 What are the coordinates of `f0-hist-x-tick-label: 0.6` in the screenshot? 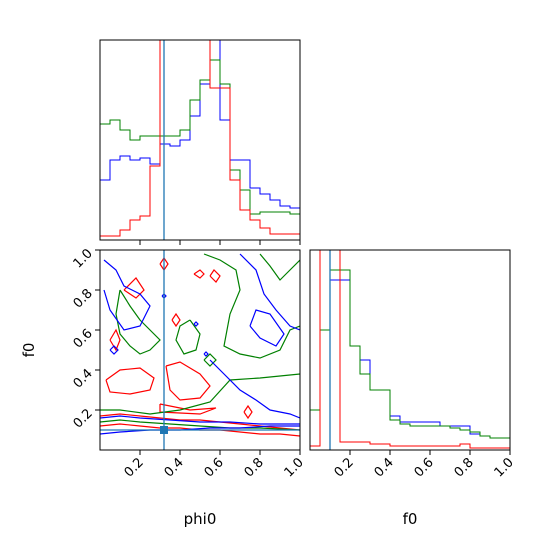 It's located at (424, 467).